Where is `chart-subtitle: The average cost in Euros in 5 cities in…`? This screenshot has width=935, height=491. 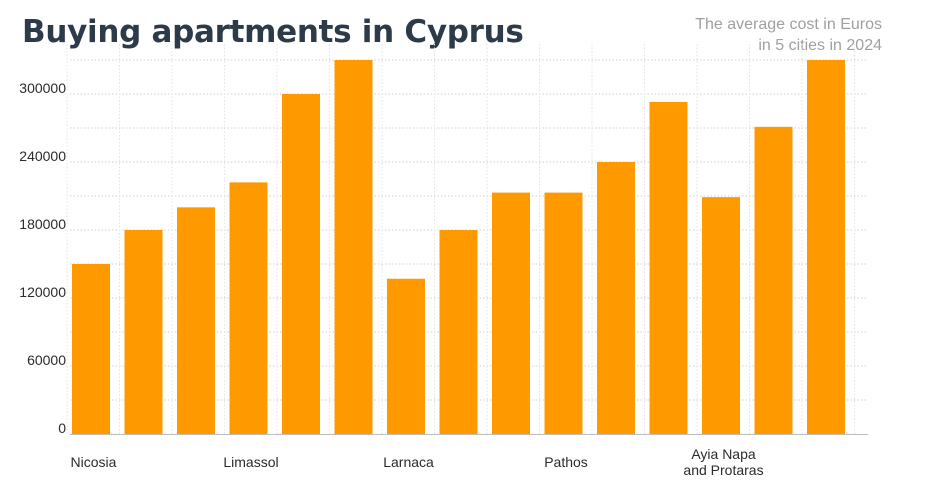
chart-subtitle: The average cost in Euros in 5 cities in… is located at coordinates (788, 35).